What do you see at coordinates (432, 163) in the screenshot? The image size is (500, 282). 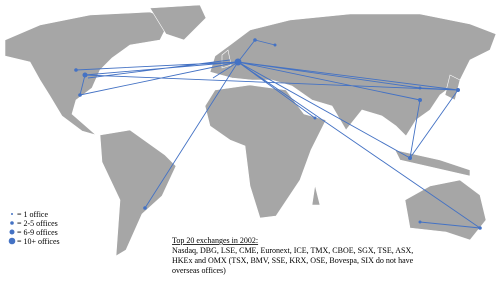 I see `indonesia` at bounding box center [432, 163].